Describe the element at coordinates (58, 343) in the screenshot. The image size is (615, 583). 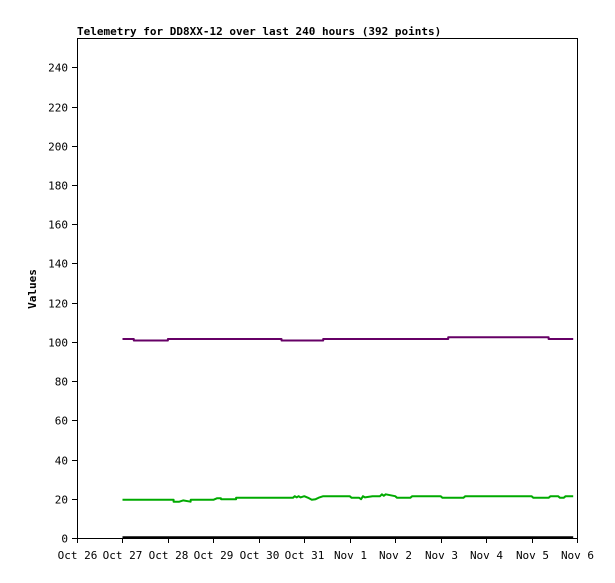
I see `y-tick-label: 100` at that location.